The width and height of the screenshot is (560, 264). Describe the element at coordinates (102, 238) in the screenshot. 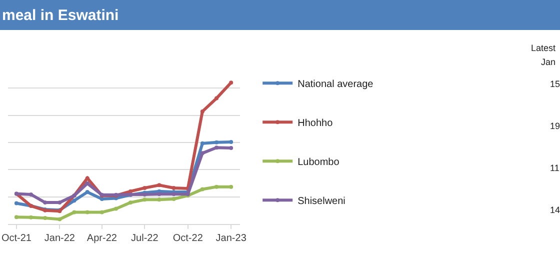

I see `x-tick-label: Apr-22` at that location.